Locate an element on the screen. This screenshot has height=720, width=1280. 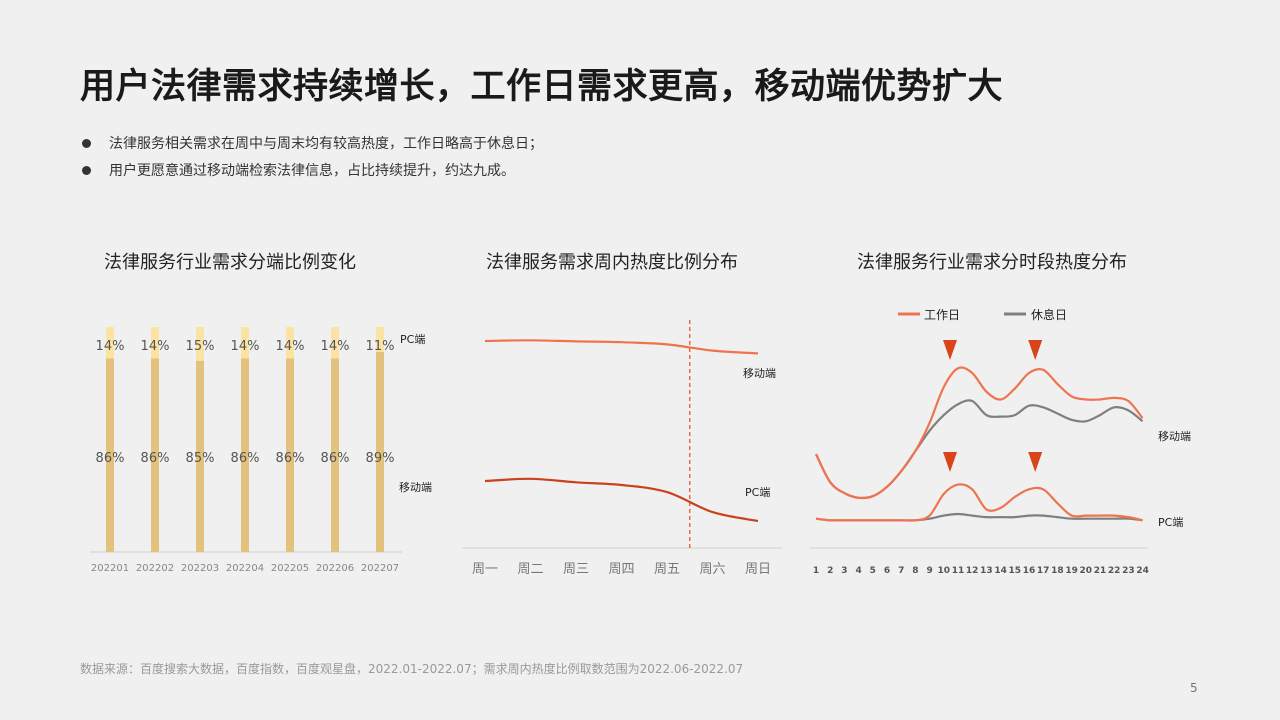
chart3-title: 法律服务行业需求分时段热度分布 is located at coordinates (992, 262).